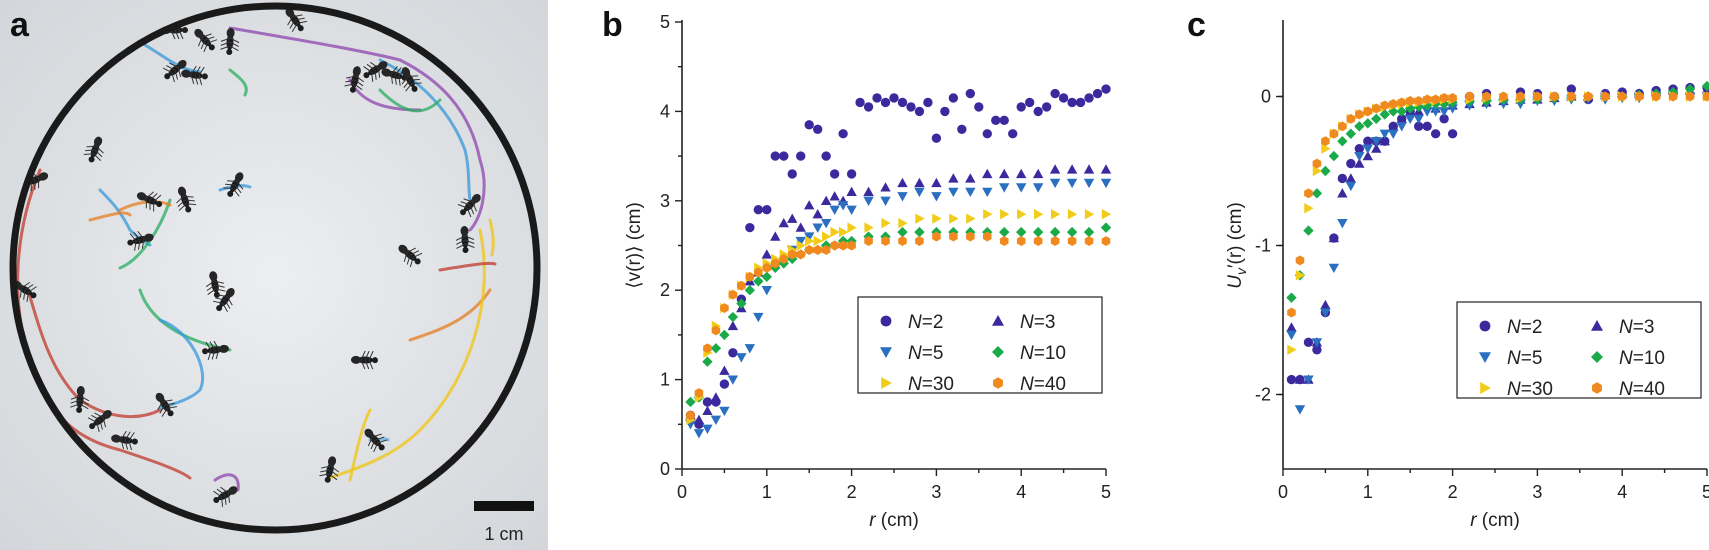  I want to click on x-tick-label: 5, so click(1705, 492).